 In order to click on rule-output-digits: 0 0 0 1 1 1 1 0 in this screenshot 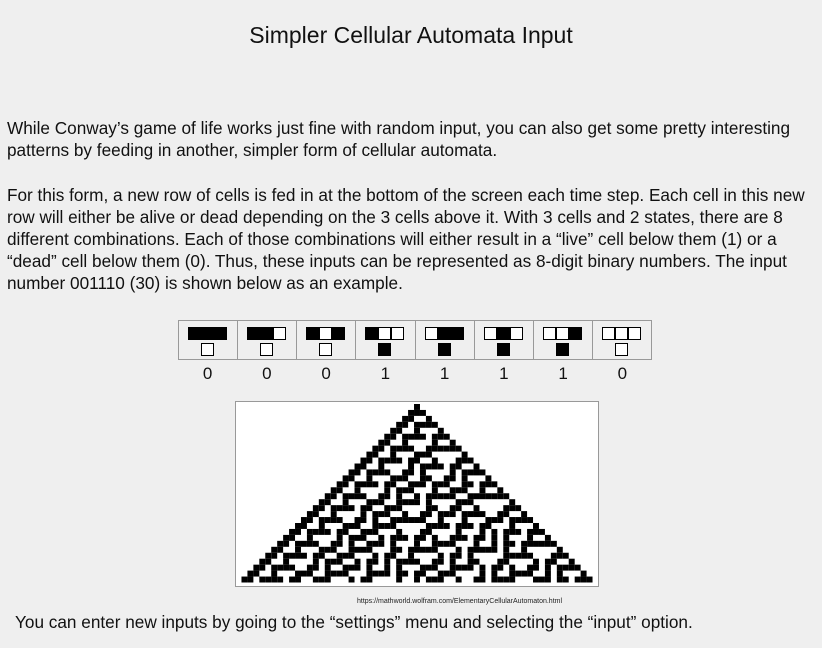, I will do `click(415, 374)`.